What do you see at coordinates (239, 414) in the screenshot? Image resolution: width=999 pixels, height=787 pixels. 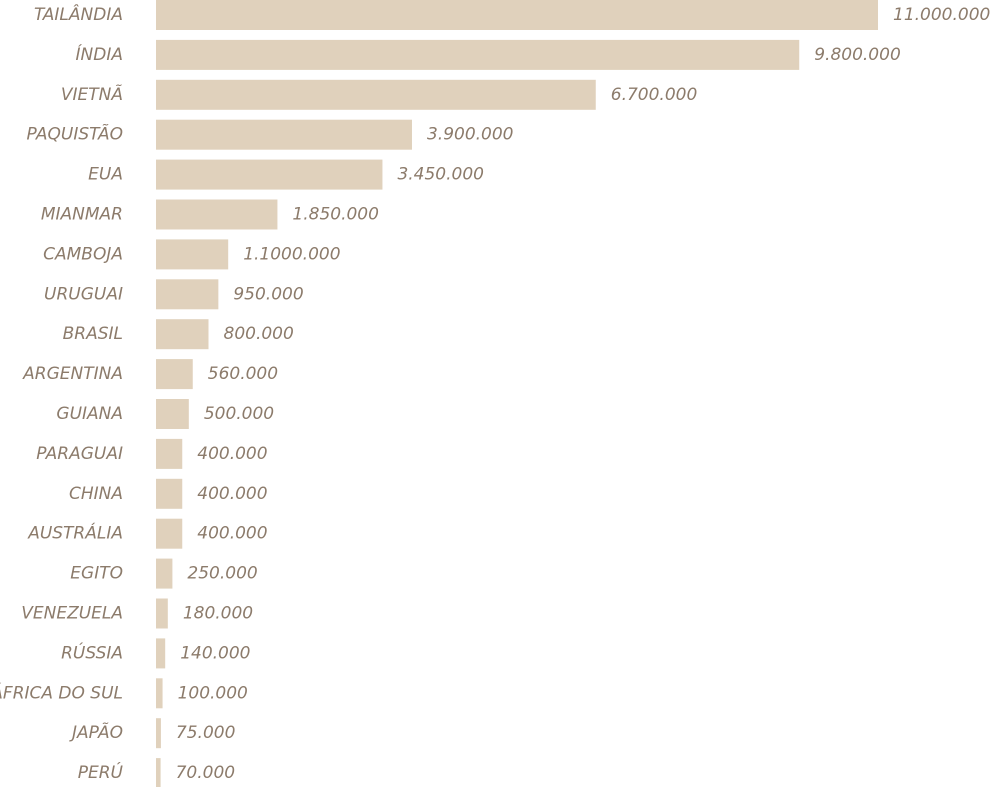 I see `value-label: 500.000` at bounding box center [239, 414].